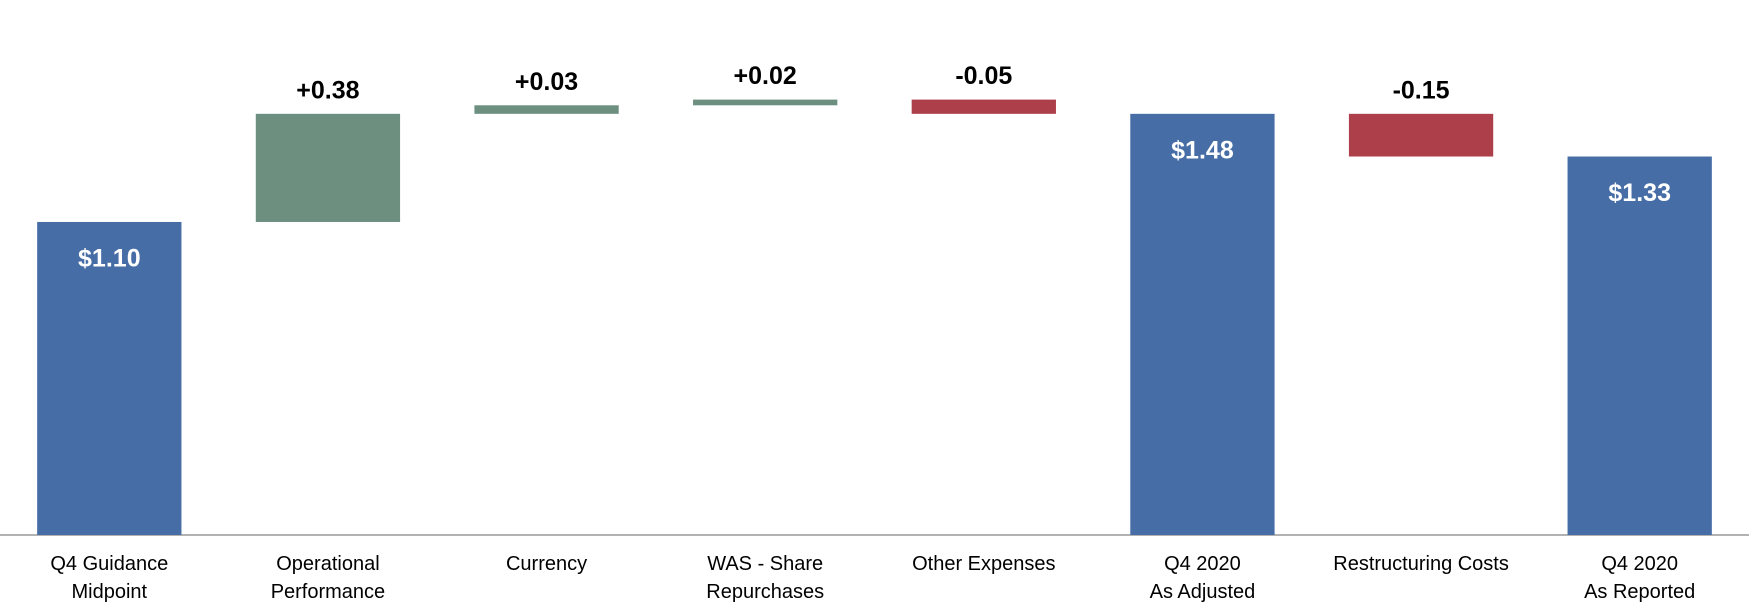  I want to click on value-label: $1.10, so click(109, 259).